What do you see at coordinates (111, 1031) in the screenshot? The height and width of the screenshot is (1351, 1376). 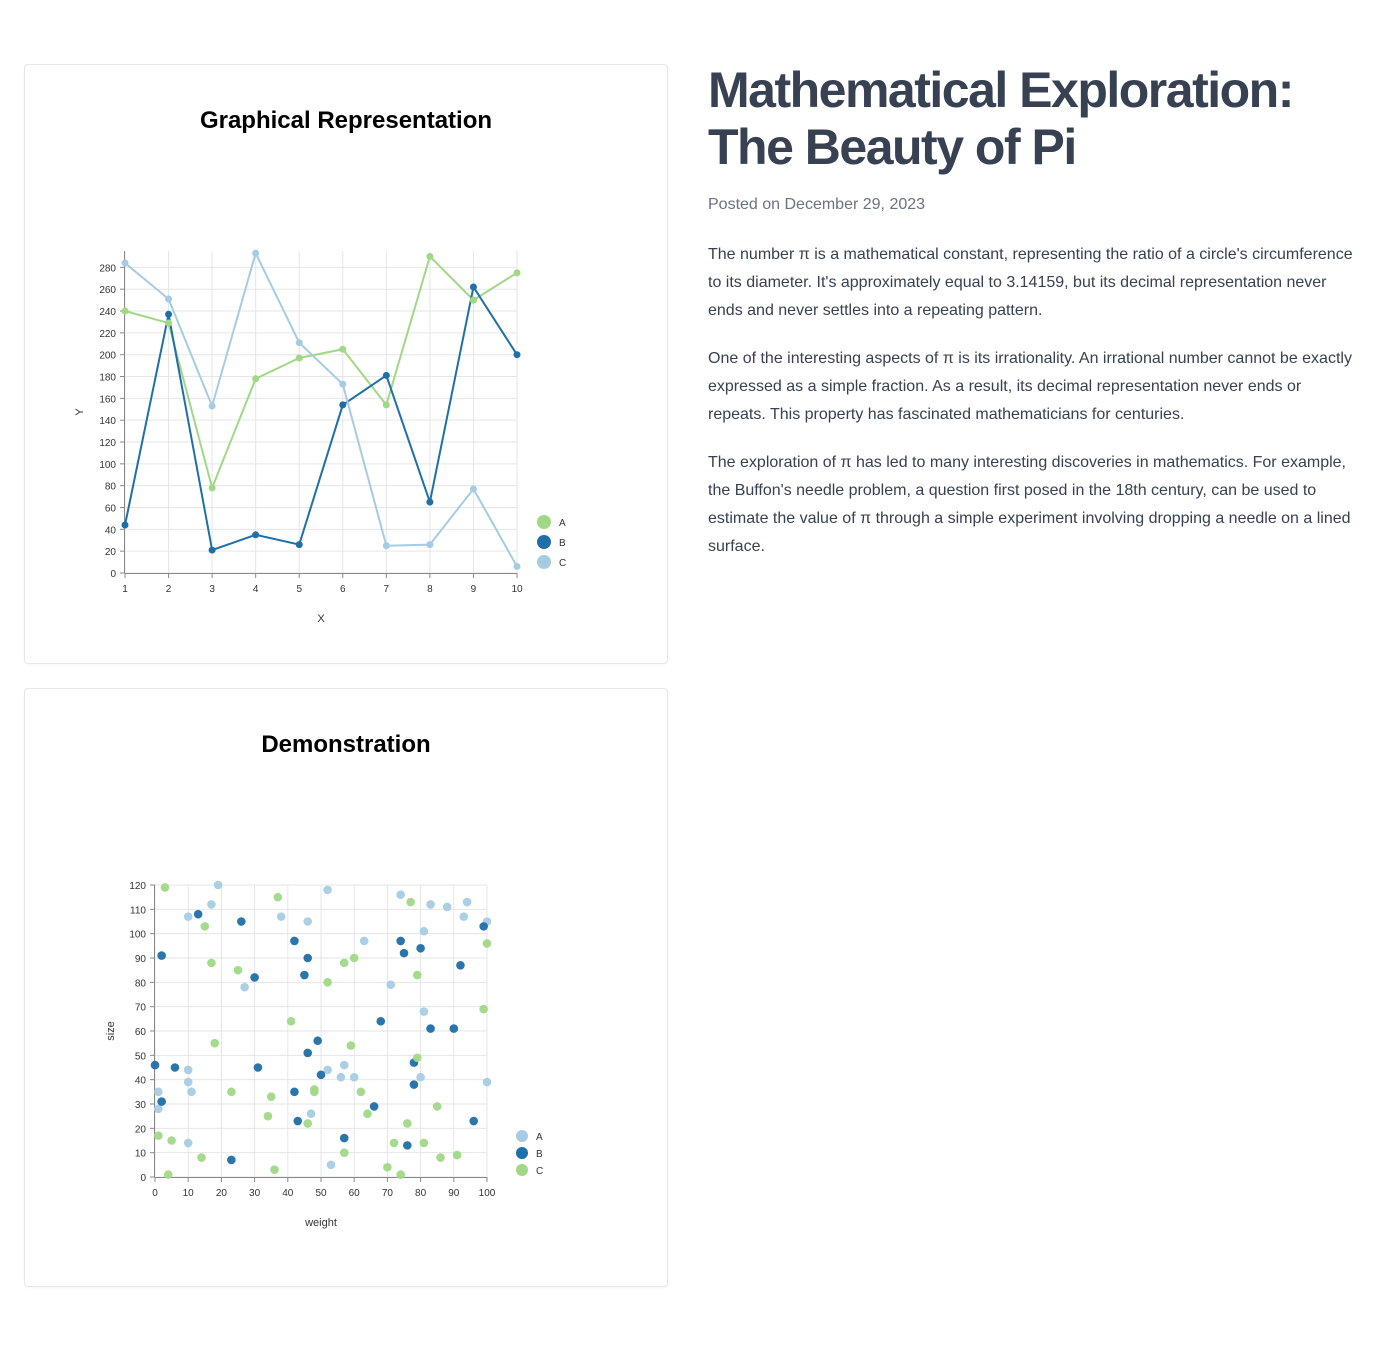 I see `y-axis-label: size` at bounding box center [111, 1031].